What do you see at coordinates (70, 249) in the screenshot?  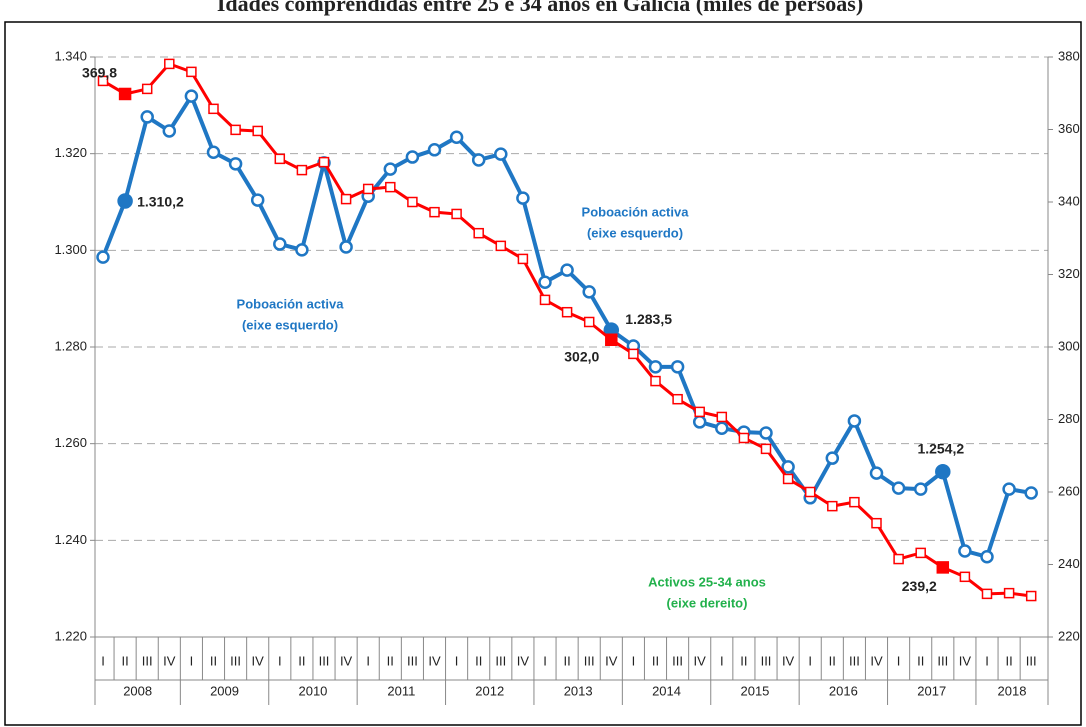 I see `y-tick-label: 1.300` at bounding box center [70, 249].